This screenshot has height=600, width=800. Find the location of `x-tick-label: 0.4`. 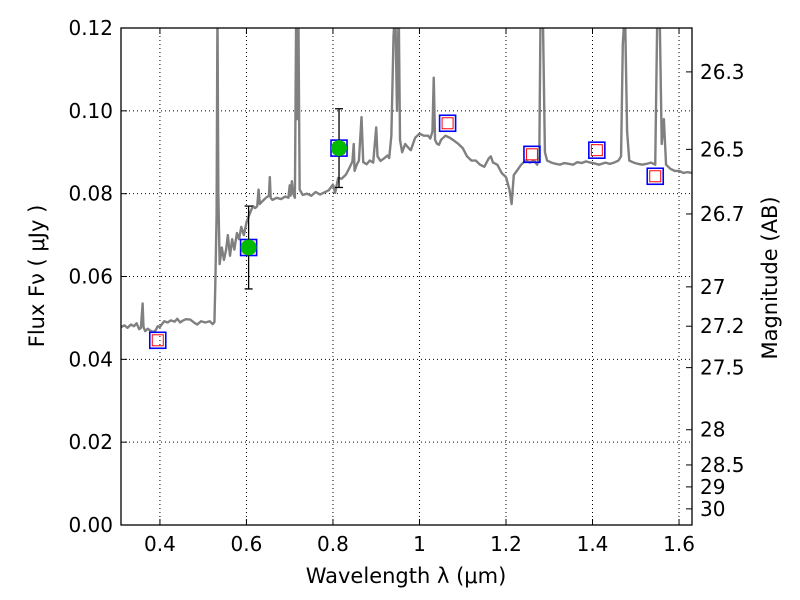

x-tick-label: 0.4 is located at coordinates (160, 544).